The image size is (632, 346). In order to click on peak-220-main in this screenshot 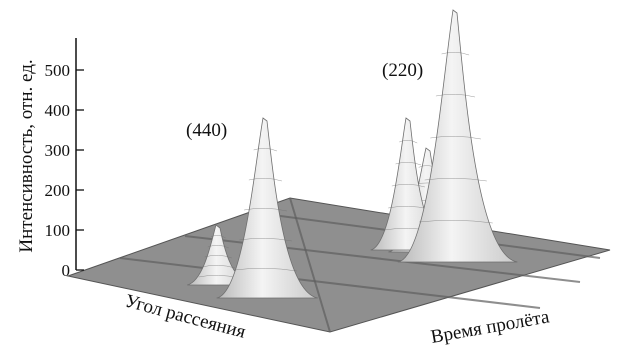, I will do `click(457, 136)`.